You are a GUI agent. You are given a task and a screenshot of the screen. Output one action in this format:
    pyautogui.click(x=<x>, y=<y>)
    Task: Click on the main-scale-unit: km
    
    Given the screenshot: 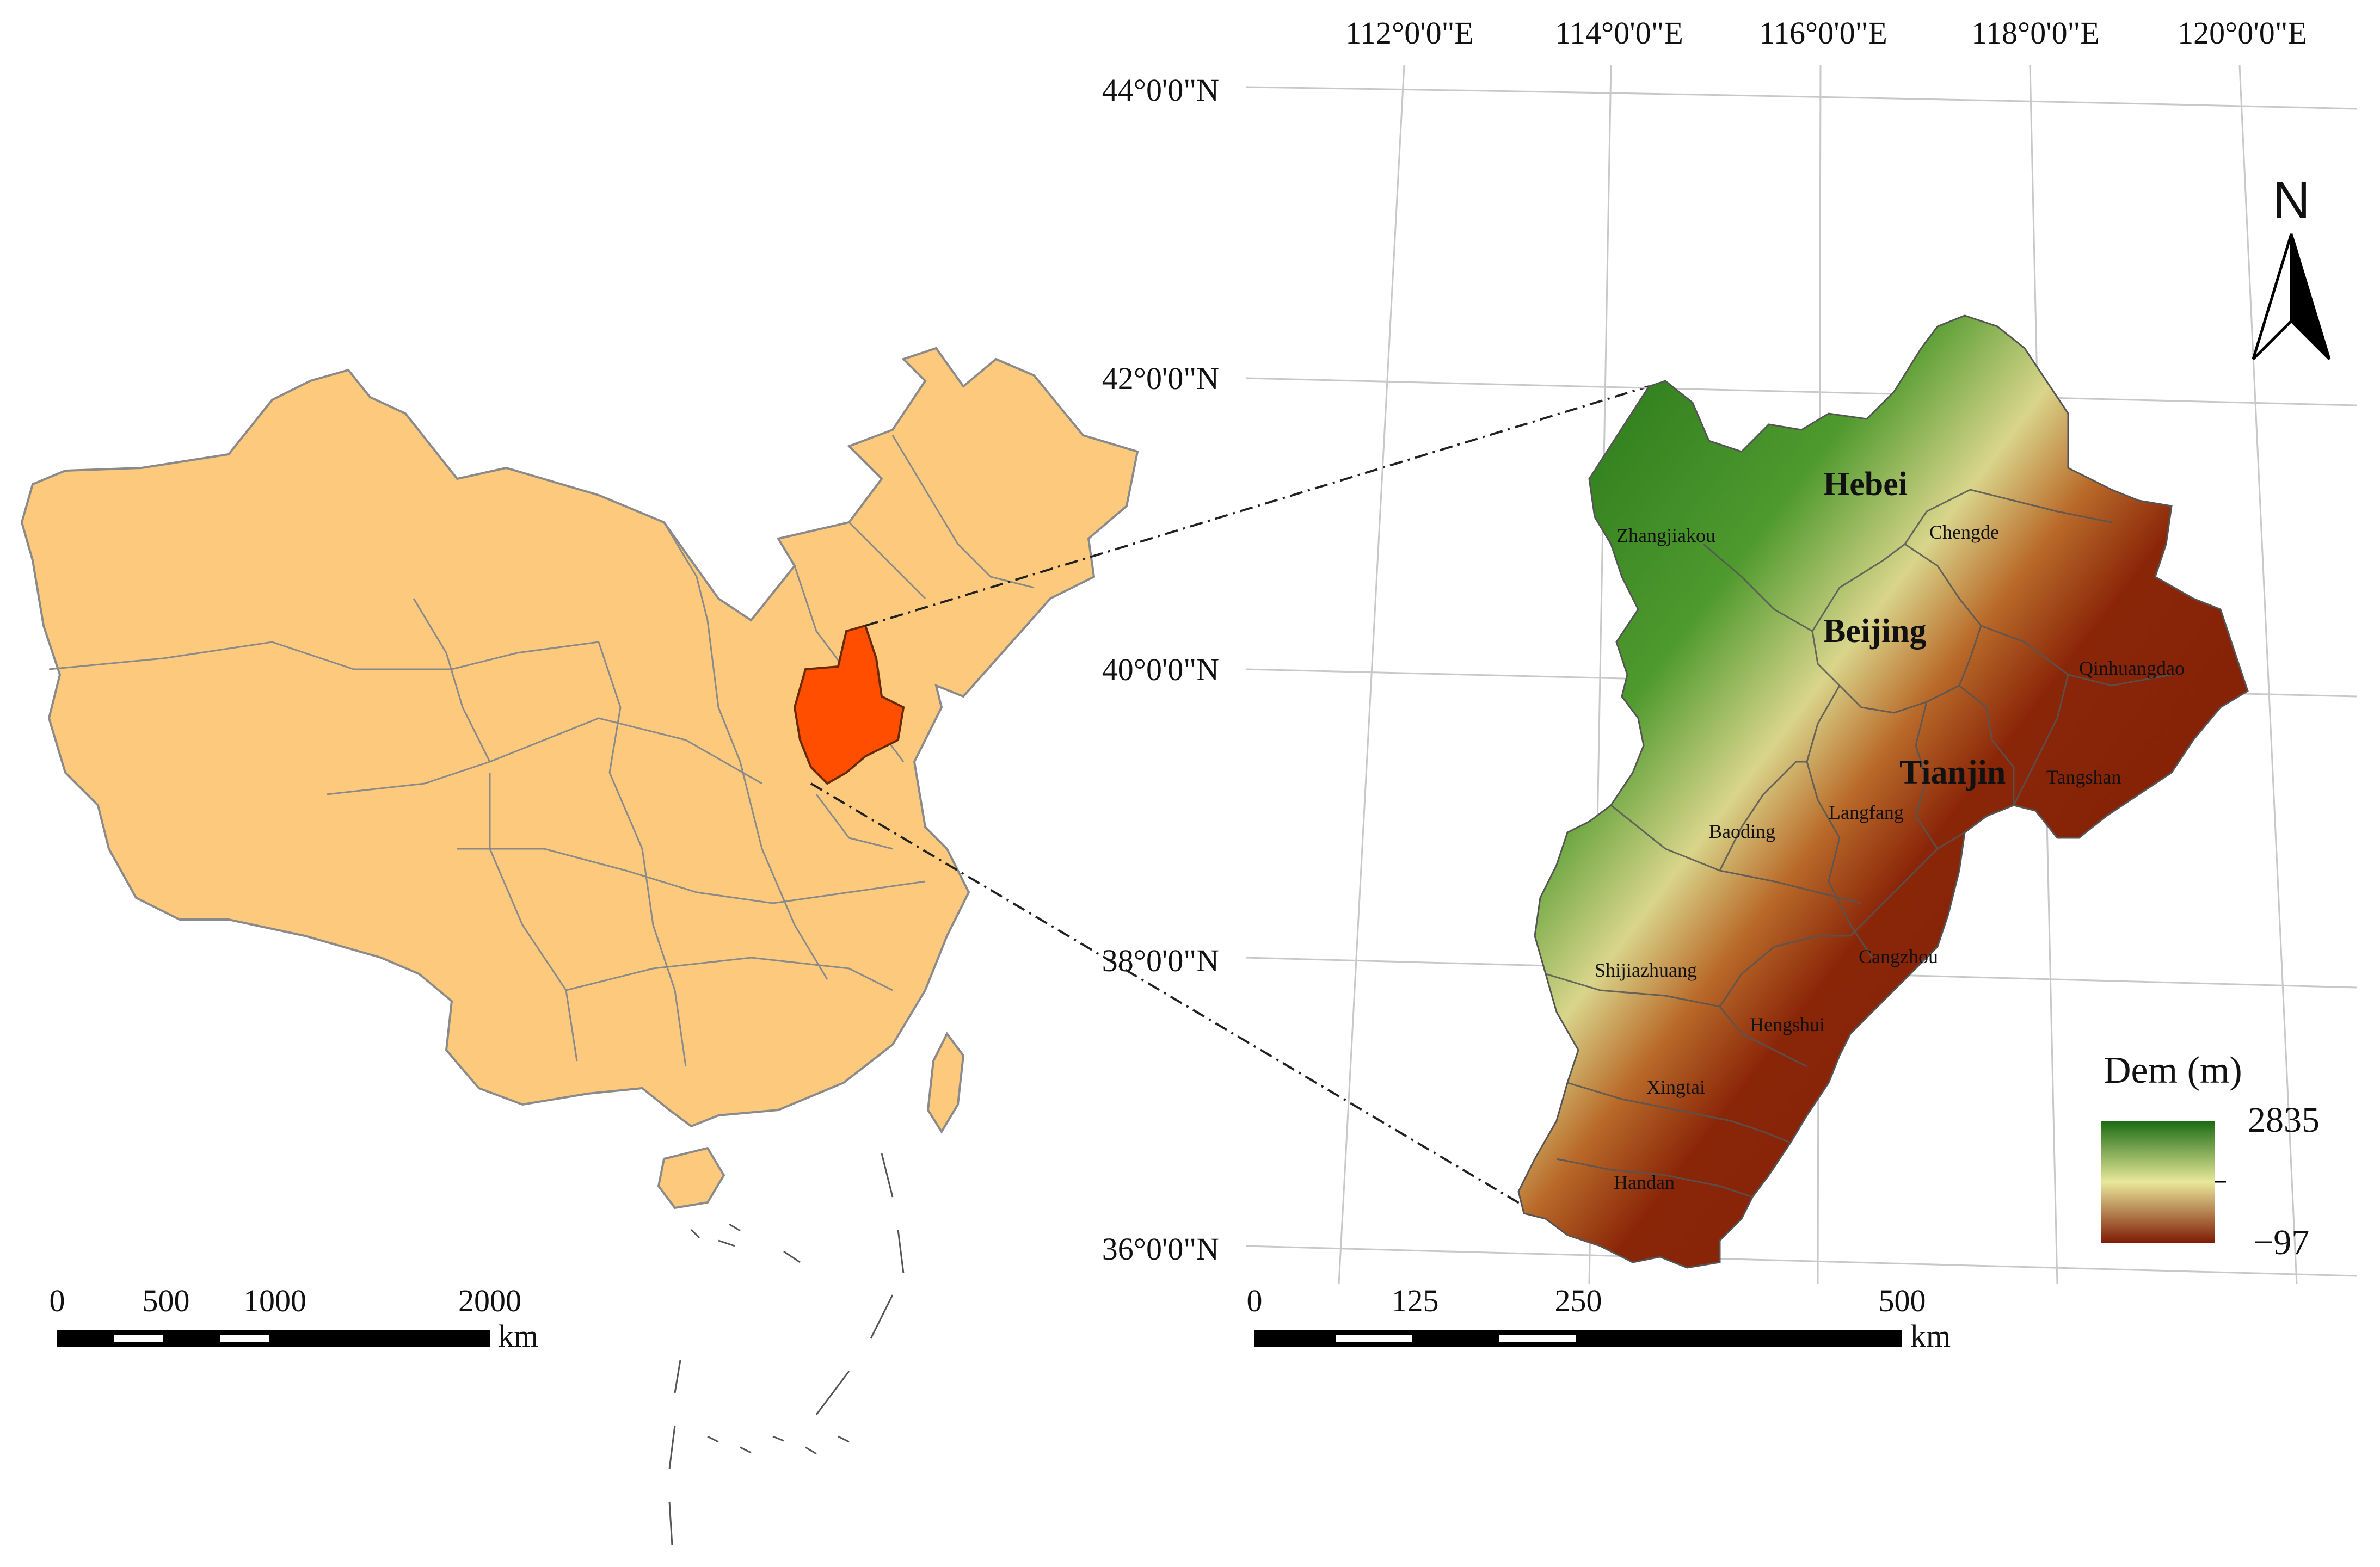 What is the action you would take?
    pyautogui.click(x=1930, y=1336)
    